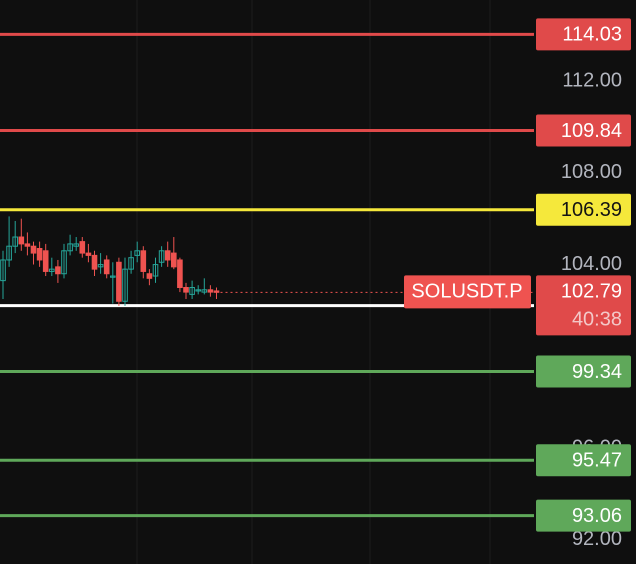 This screenshot has width=636, height=564. What do you see at coordinates (591, 210) in the screenshot?
I see `level-label: 106.39` at bounding box center [591, 210].